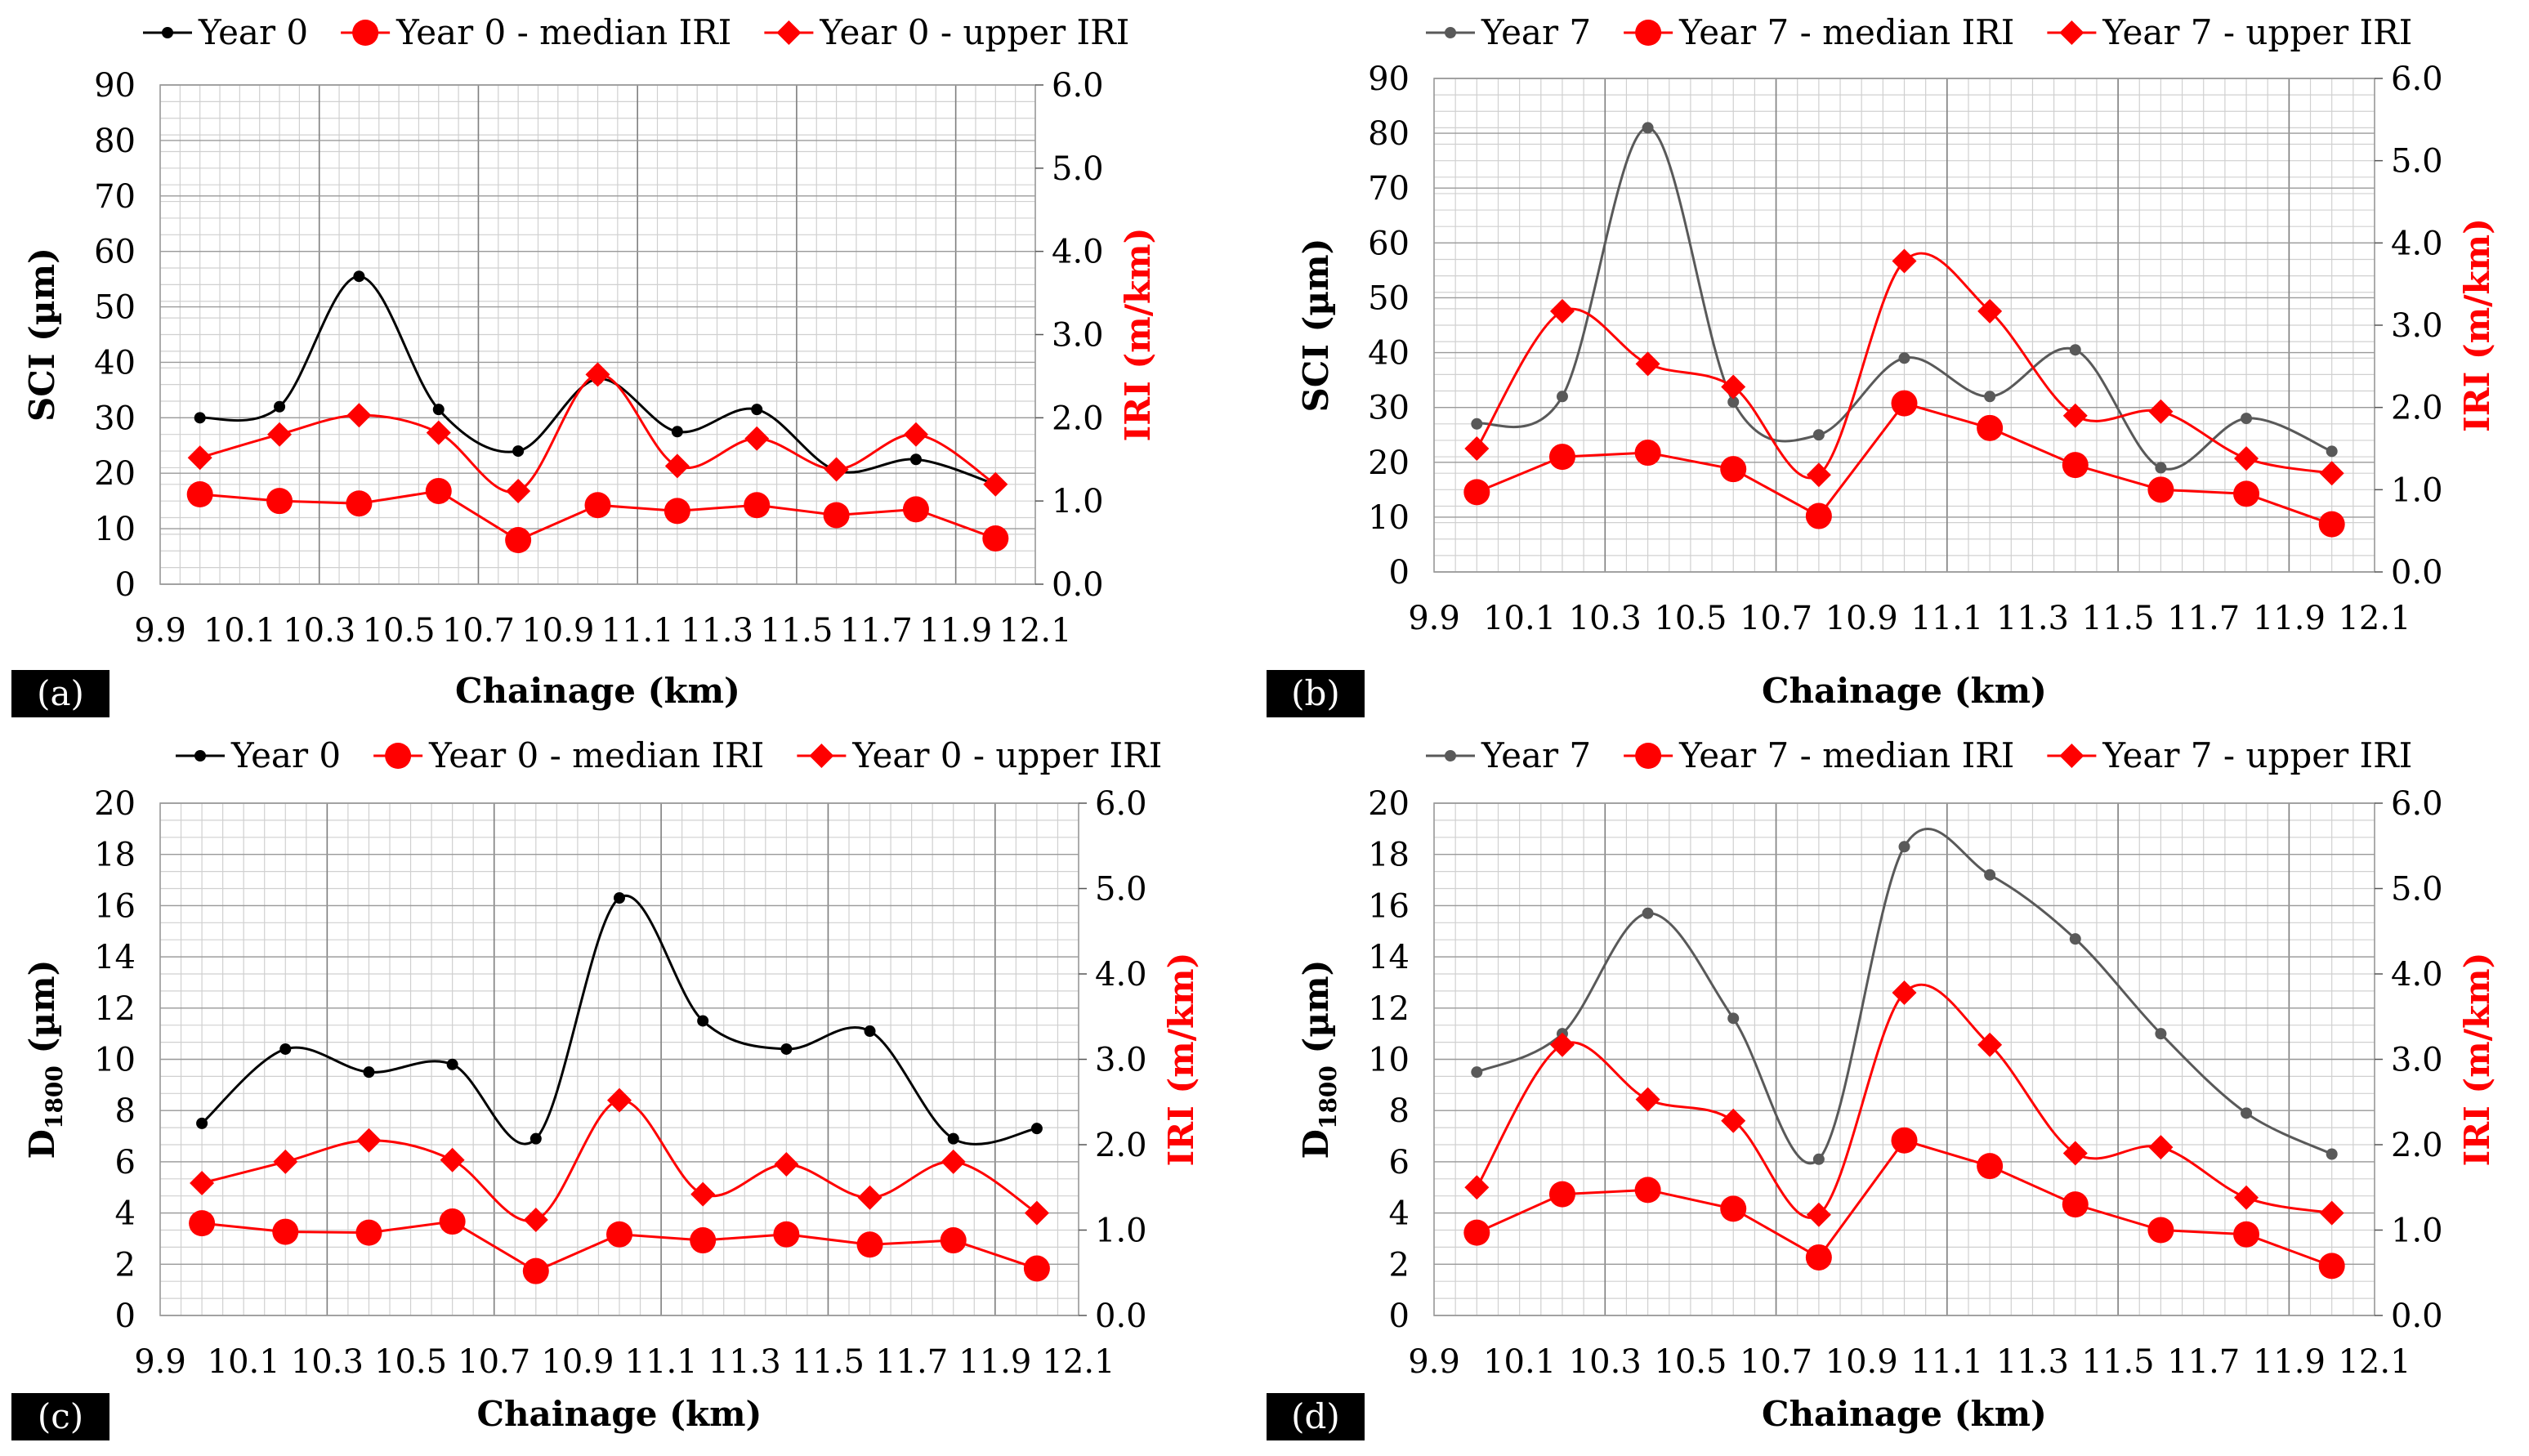 Image resolution: width=2529 pixels, height=1456 pixels. What do you see at coordinates (1946, 618) in the screenshot?
I see `x-tick-label: 11.1` at bounding box center [1946, 618].